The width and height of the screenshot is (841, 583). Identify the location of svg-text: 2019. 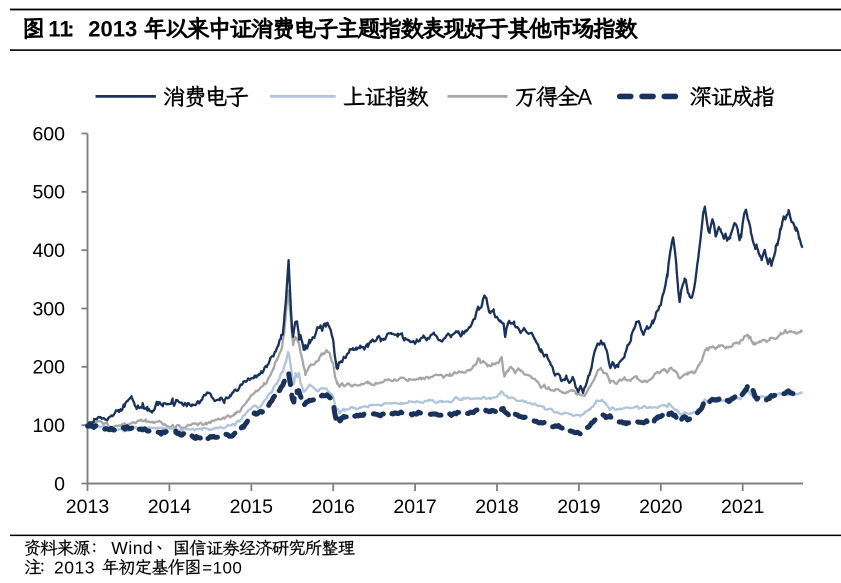
(578, 507).